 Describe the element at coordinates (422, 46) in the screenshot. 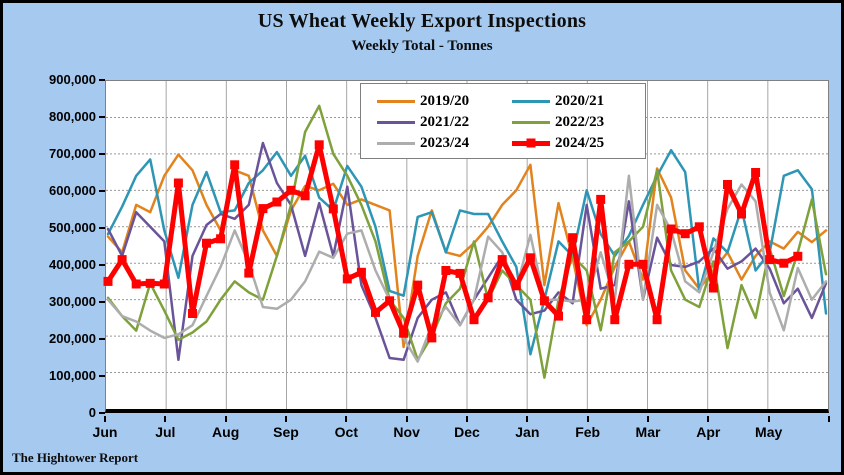

I see `chart-subtitle: Weekly Total - Tonnes` at that location.